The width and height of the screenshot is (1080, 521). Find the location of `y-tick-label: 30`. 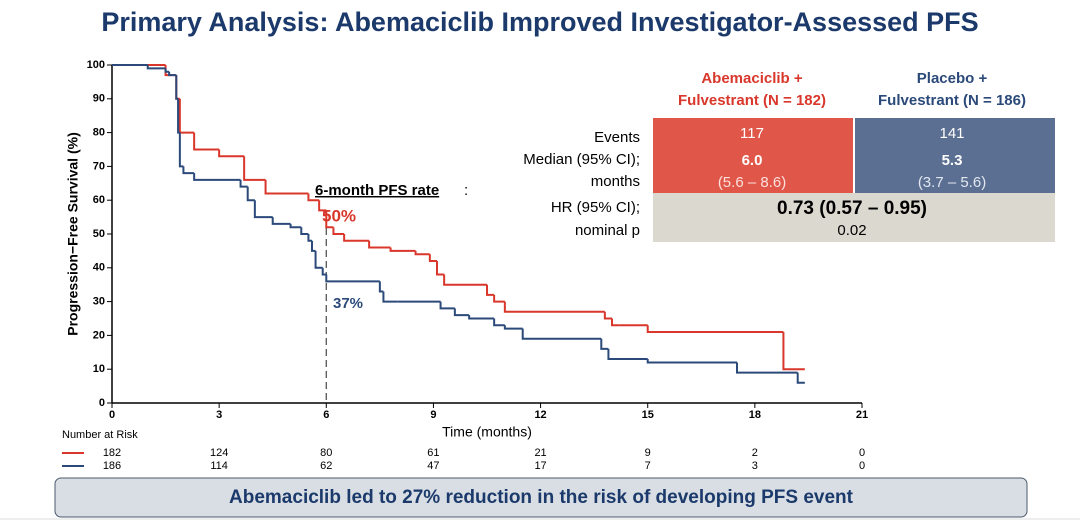

y-tick-label: 30 is located at coordinates (99, 302).